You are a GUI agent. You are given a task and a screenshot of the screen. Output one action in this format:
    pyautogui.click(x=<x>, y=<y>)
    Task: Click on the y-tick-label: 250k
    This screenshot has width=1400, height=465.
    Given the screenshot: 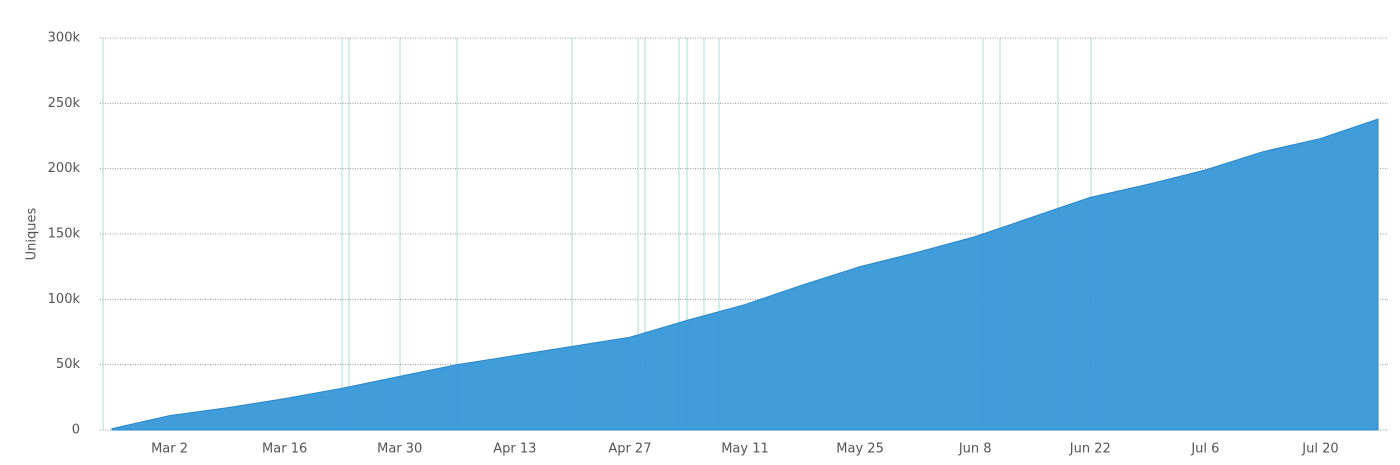 What is the action you would take?
    pyautogui.click(x=64, y=103)
    